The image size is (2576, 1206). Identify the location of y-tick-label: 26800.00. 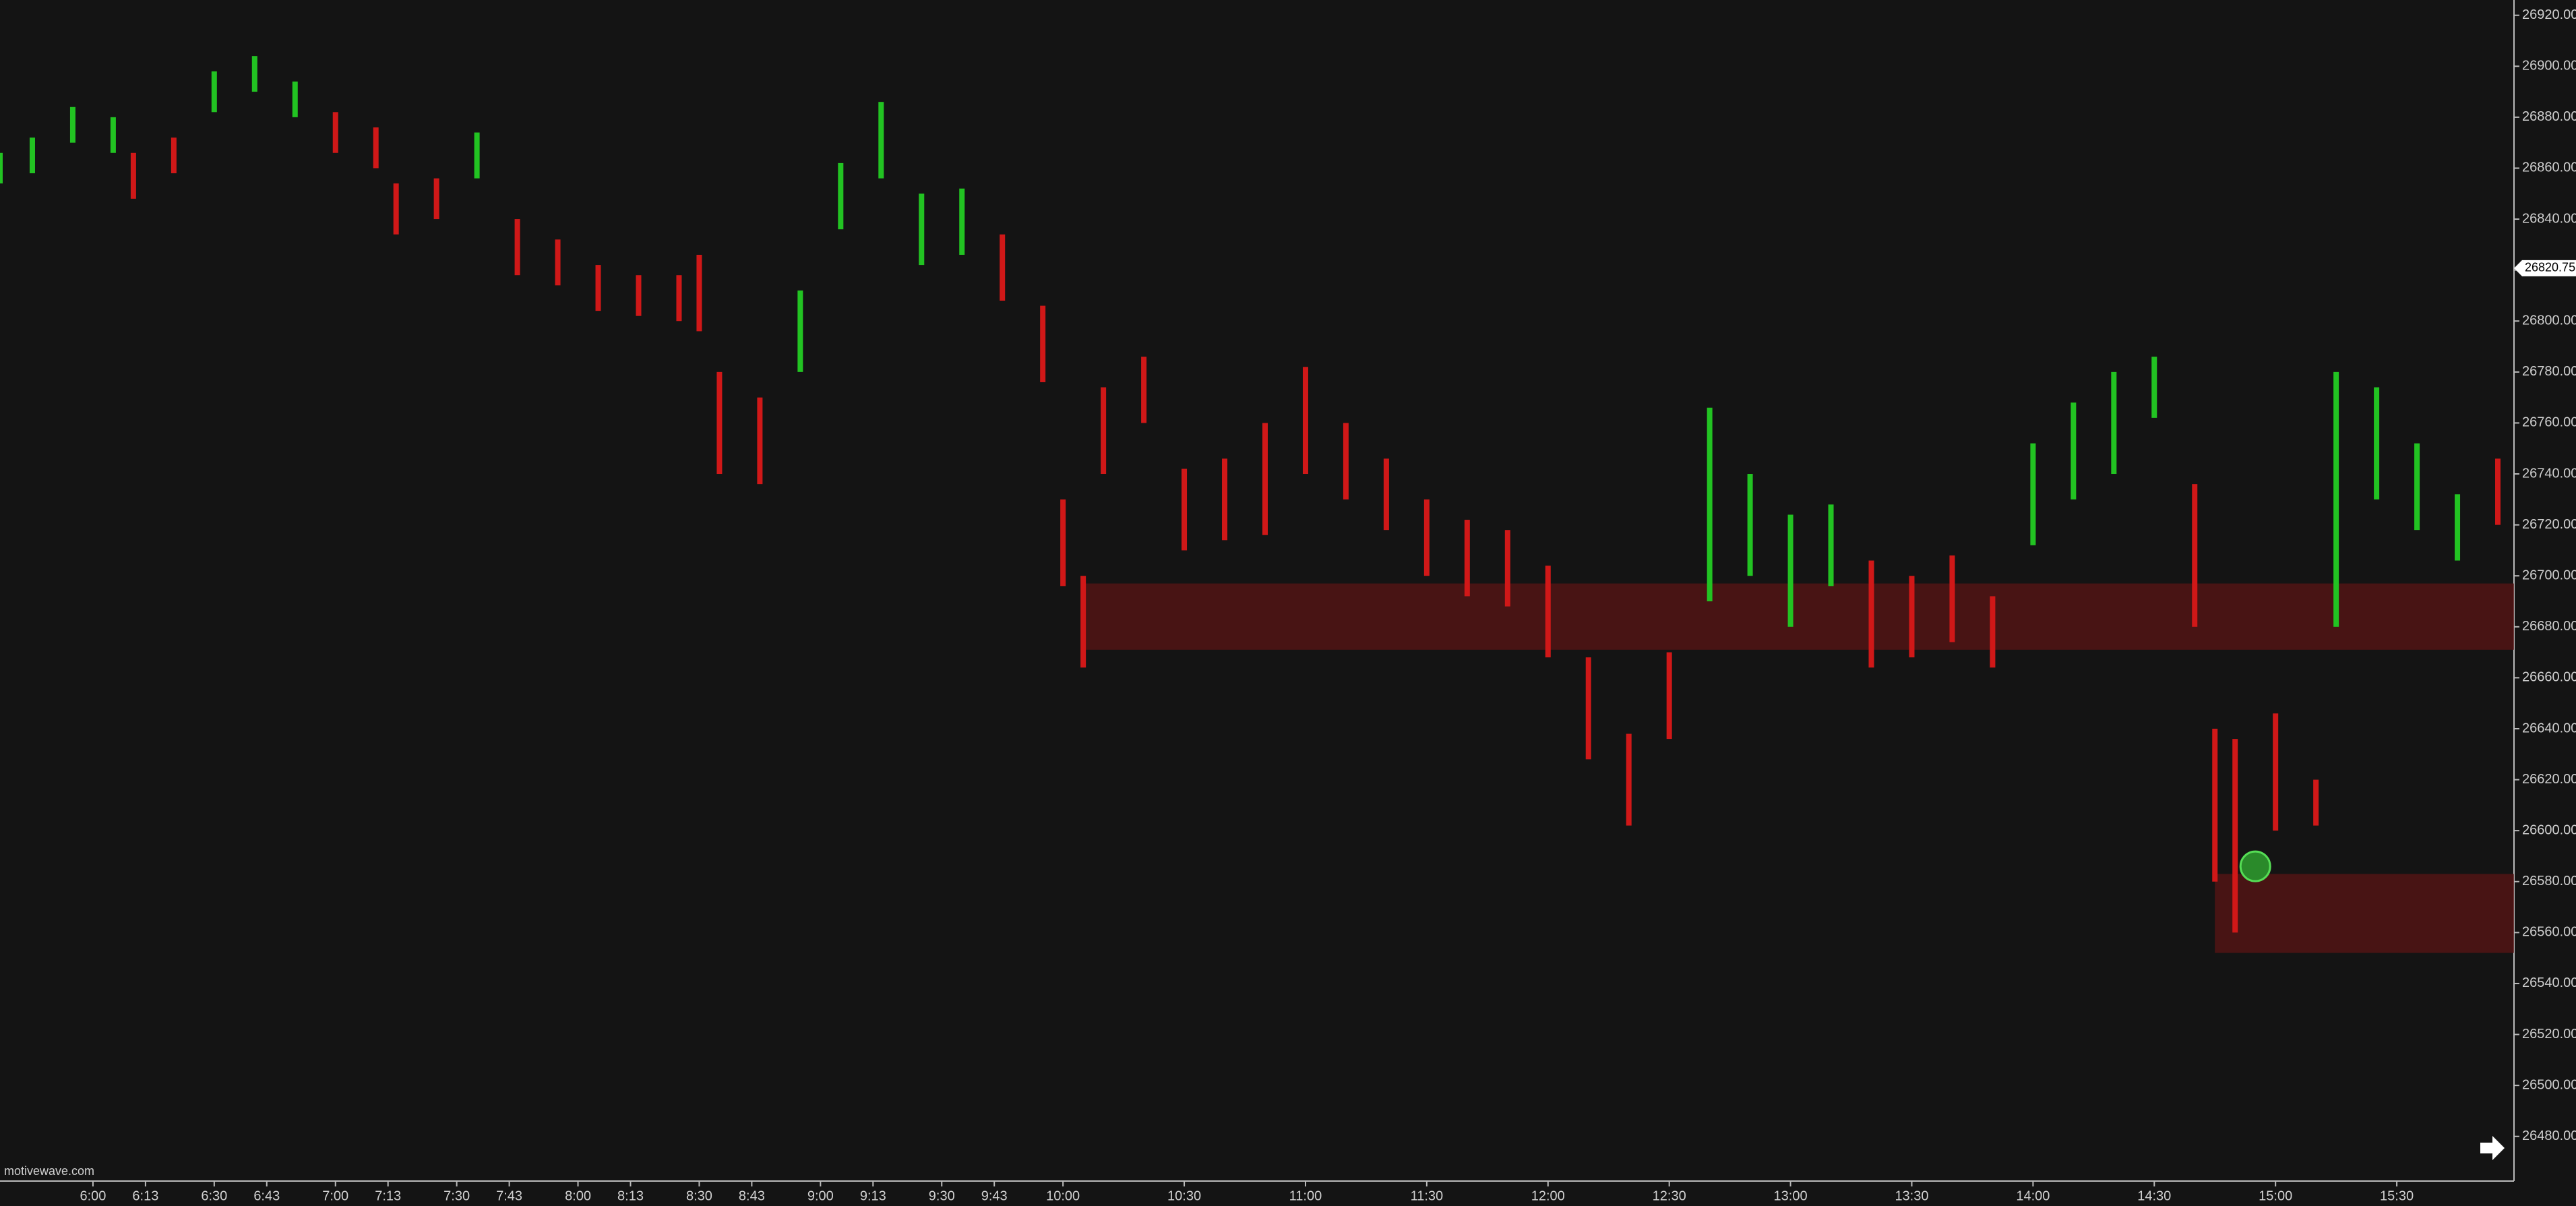
(2549, 321).